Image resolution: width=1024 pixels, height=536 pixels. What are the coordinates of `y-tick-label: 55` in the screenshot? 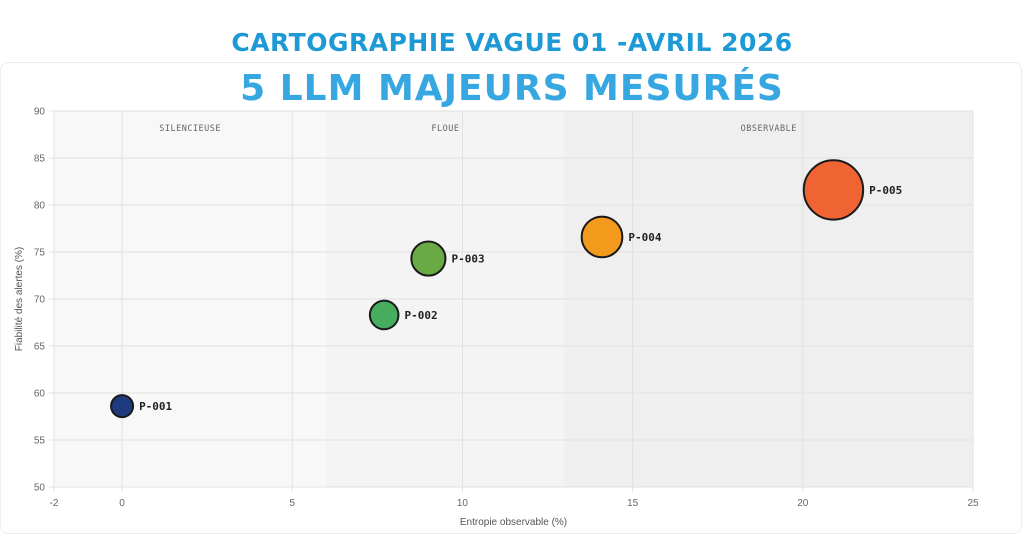 It's located at (40, 441).